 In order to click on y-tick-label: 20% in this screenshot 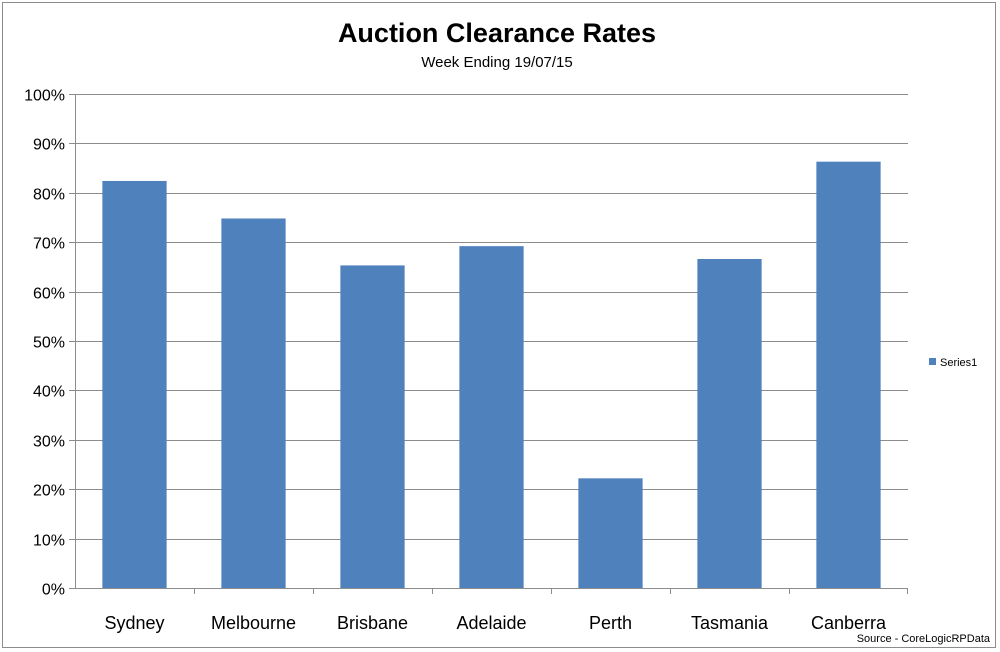, I will do `click(49, 491)`.